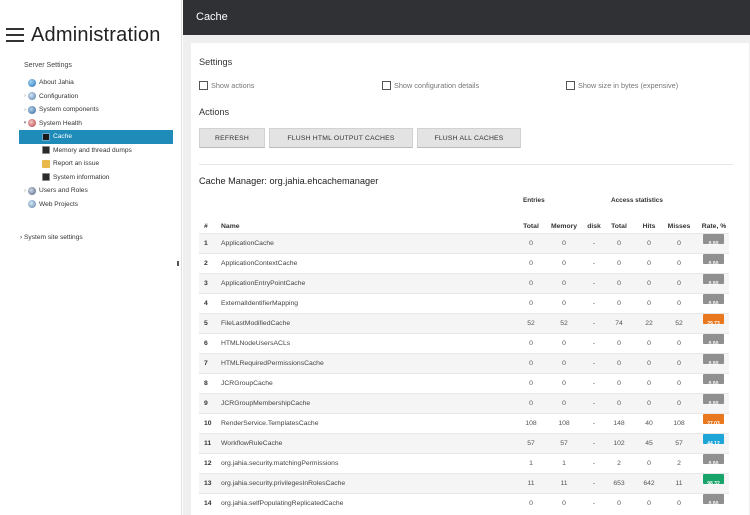 The width and height of the screenshot is (750, 515). I want to click on admin-header: Administration, so click(83, 35).